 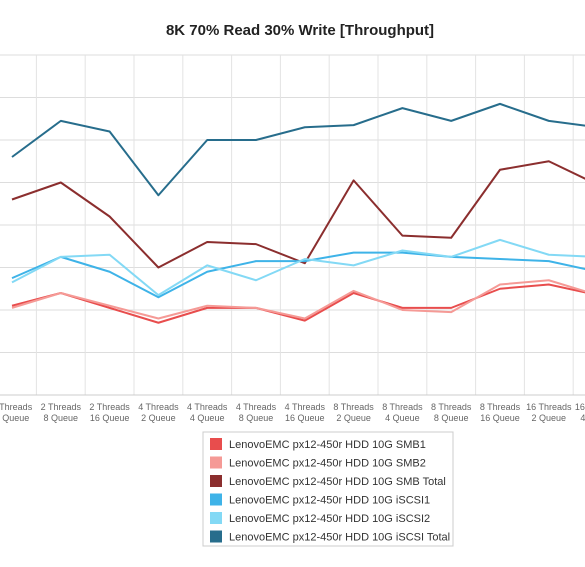 I want to click on x-tick-label: 4 Threads 16 Queue, so click(x=305, y=412).